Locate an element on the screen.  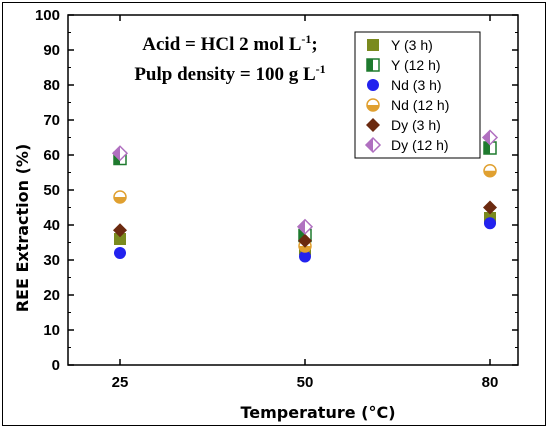
y-tick-label: 0 is located at coordinates (56, 365).